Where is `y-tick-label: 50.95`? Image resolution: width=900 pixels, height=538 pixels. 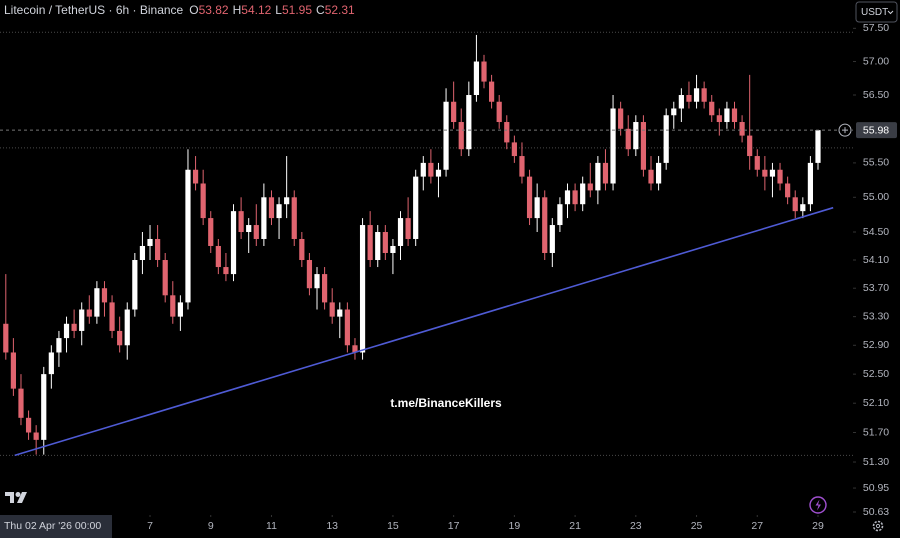
y-tick-label: 50.95 is located at coordinates (876, 488).